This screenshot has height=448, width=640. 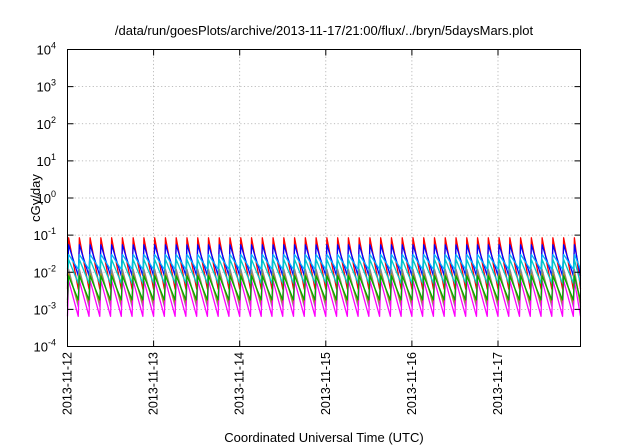 What do you see at coordinates (46, 123) in the screenshot?
I see `y-tick-label: 10²` at bounding box center [46, 123].